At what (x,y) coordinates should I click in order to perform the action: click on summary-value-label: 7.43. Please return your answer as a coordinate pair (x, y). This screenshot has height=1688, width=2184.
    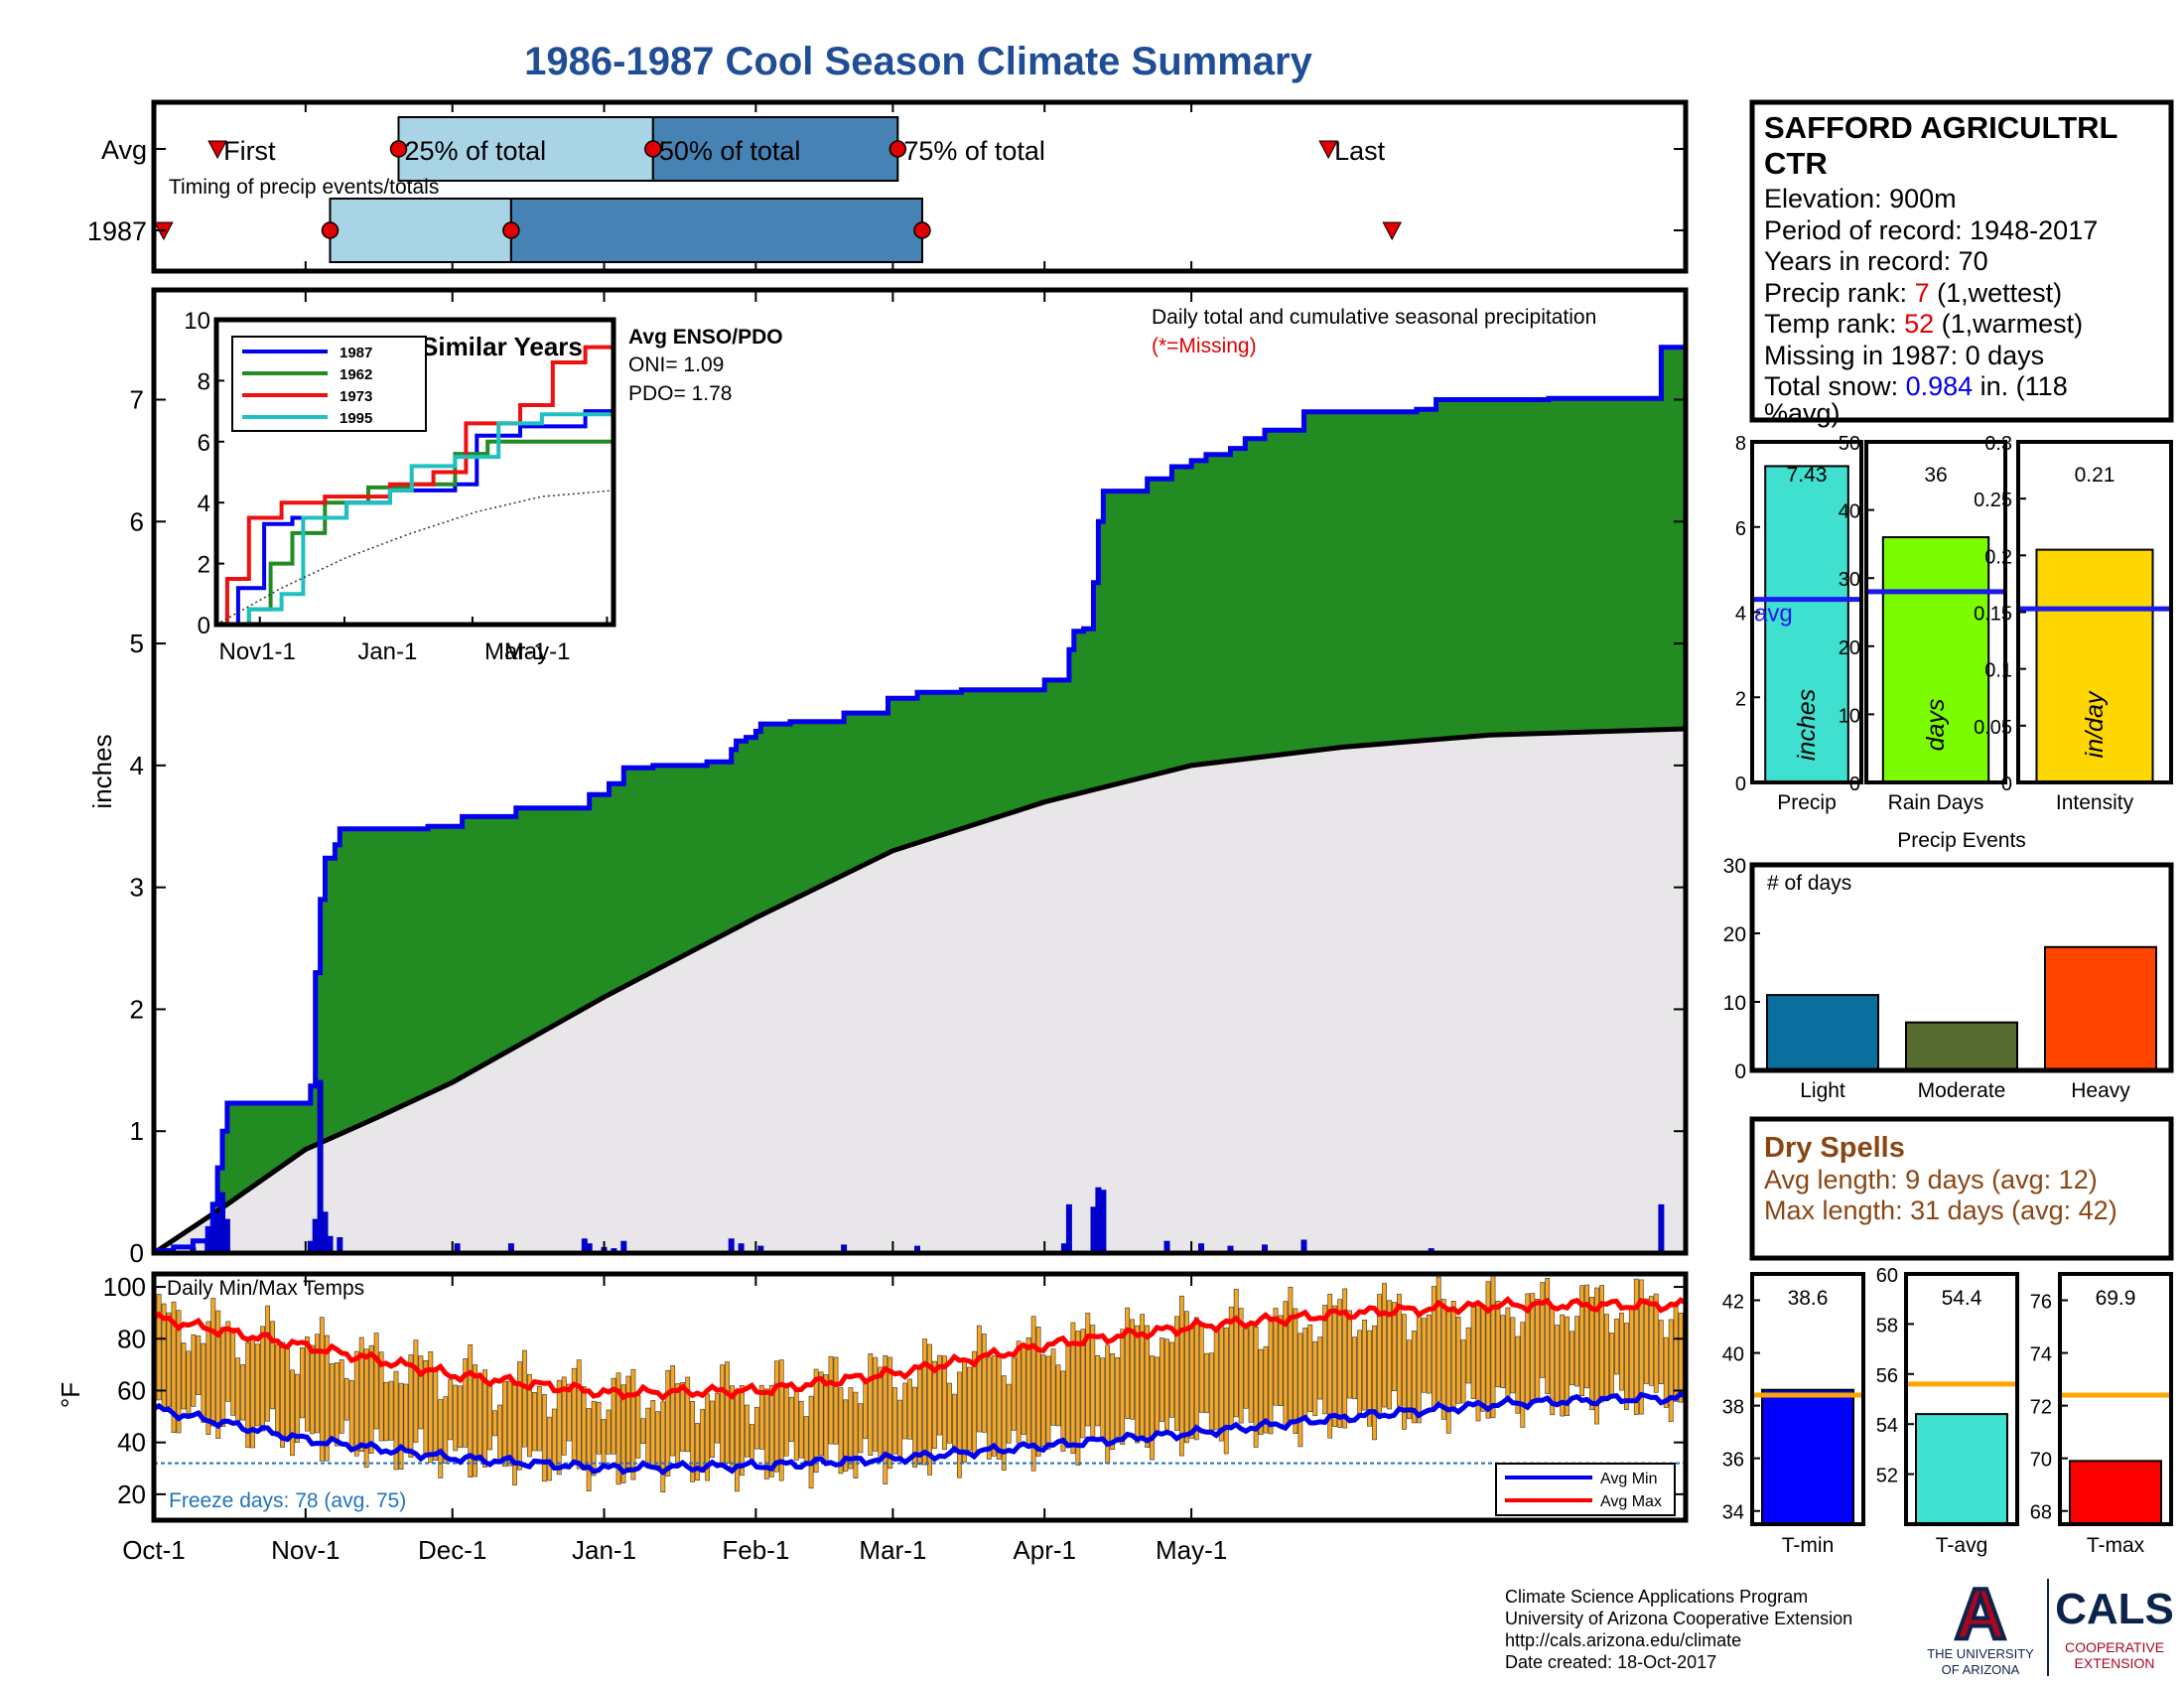
    Looking at the image, I should click on (1807, 475).